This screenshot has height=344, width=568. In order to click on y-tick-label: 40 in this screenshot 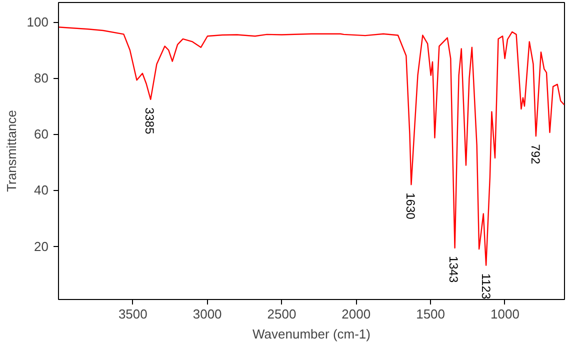, I will do `click(41, 190)`.